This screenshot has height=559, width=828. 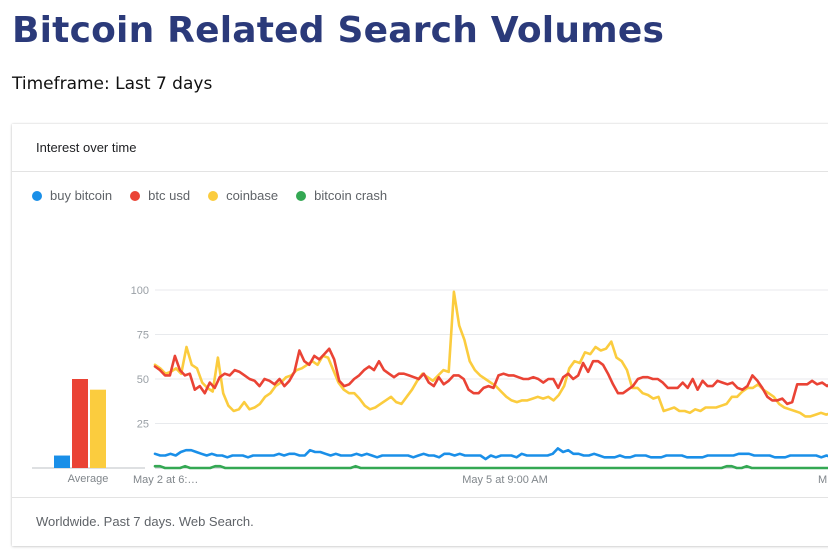 I want to click on legend-label: btc usd, so click(x=169, y=195).